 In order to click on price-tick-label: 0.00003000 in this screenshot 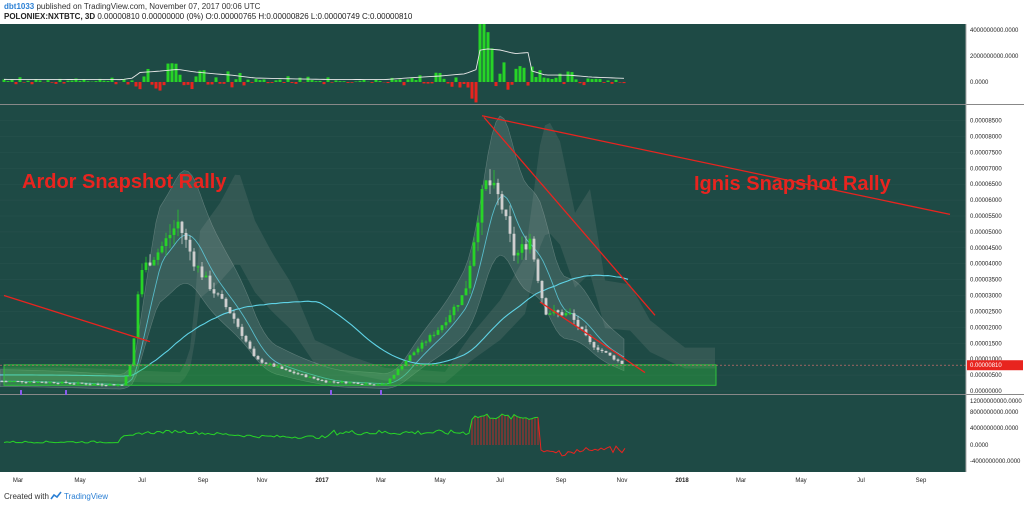, I will do `click(986, 297)`.